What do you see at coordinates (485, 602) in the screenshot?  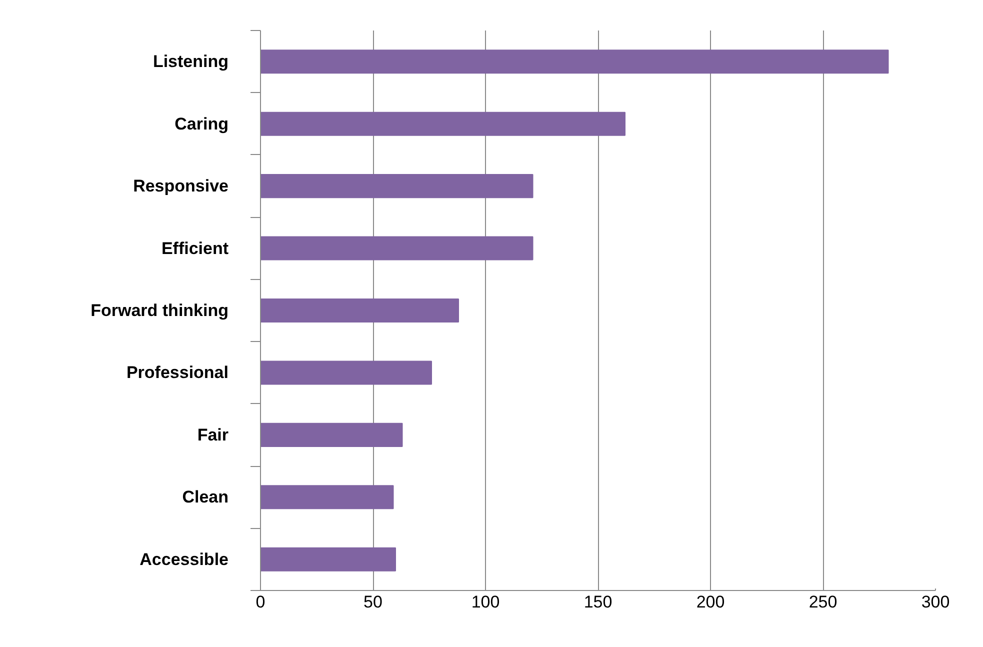 I see `x-tick-label: 100` at bounding box center [485, 602].